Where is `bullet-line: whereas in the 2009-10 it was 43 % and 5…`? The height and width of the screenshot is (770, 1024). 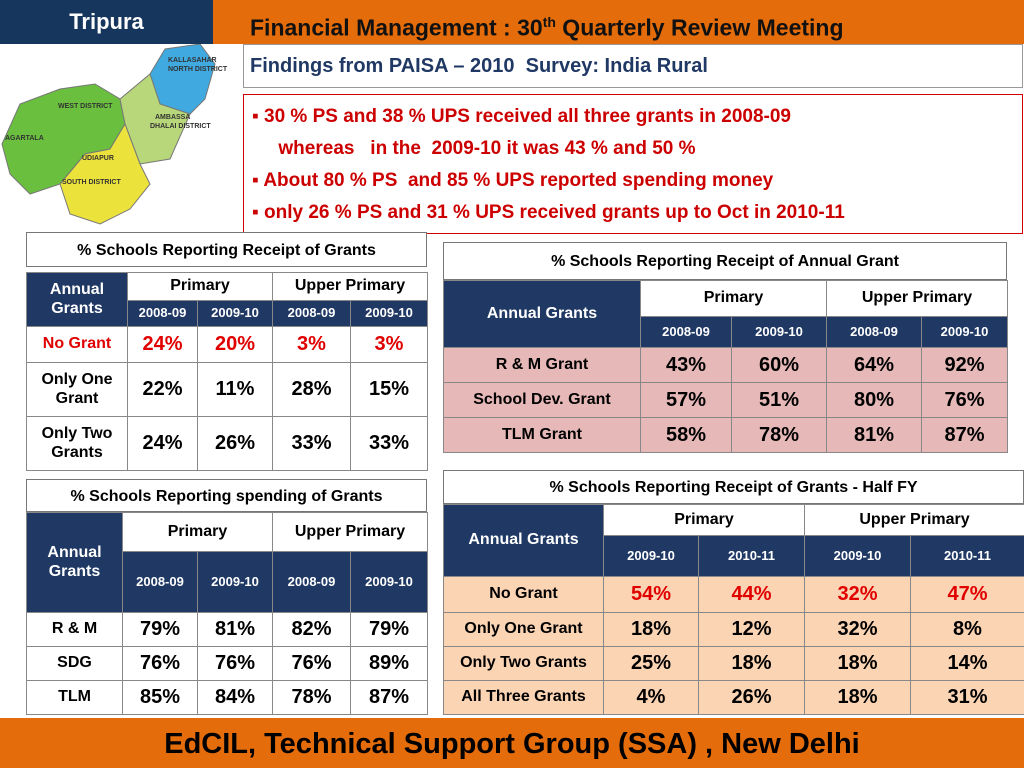
bullet-line: whereas in the 2009-10 it was 43 % and 5… is located at coordinates (633, 149).